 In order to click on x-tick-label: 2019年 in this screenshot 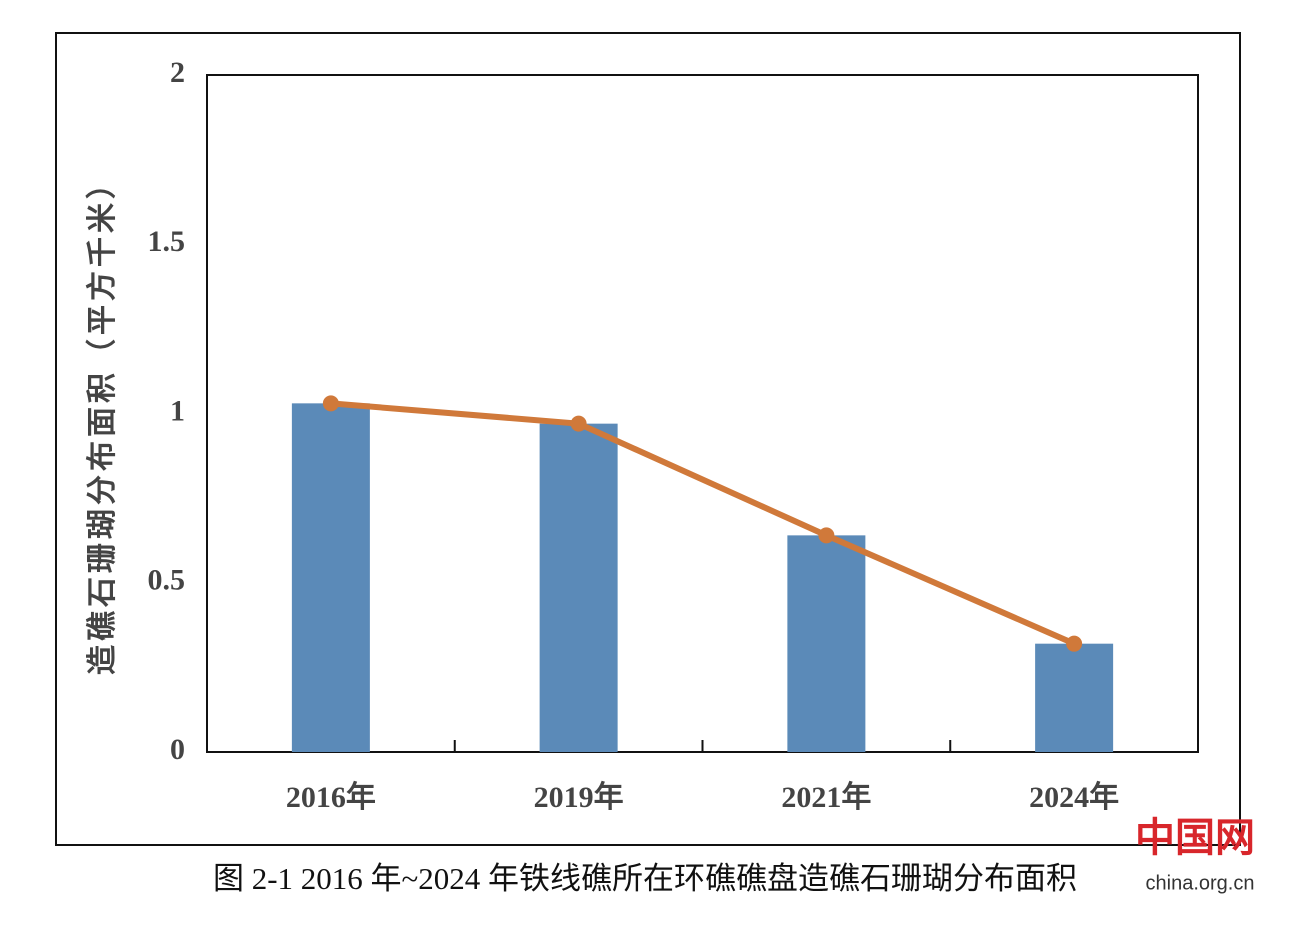, I will do `click(579, 797)`.